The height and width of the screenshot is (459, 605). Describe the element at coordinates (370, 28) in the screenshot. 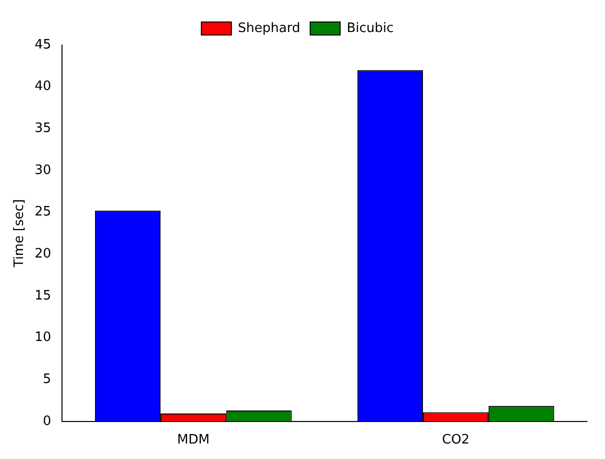

I see `legend-label: Bicubic` at that location.